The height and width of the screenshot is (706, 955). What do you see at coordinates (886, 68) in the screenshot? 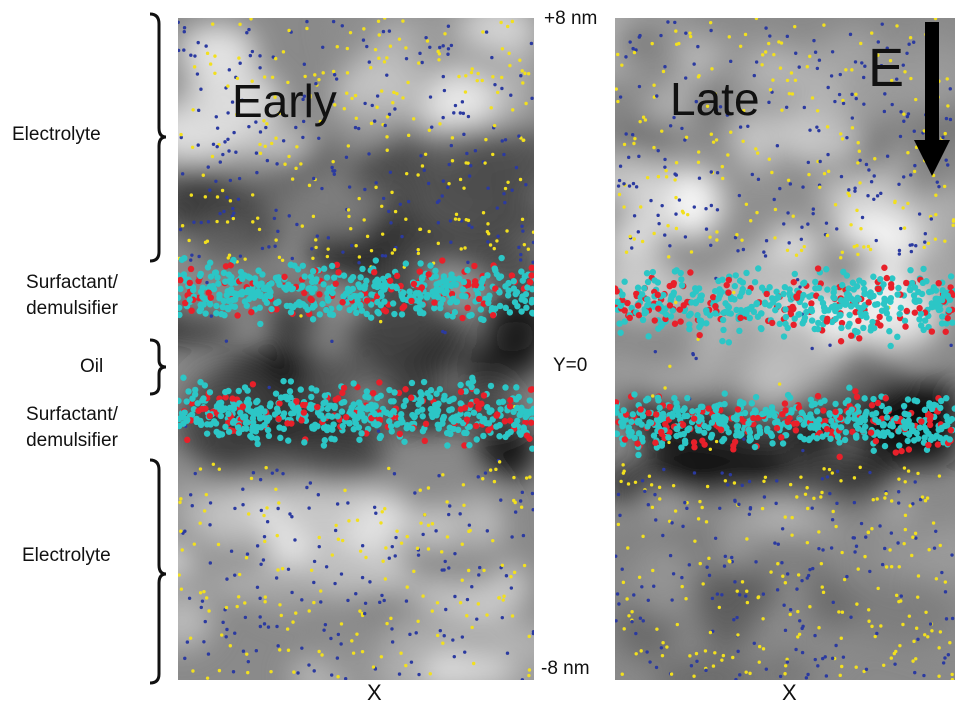
I see `field-label-e: E` at bounding box center [886, 68].